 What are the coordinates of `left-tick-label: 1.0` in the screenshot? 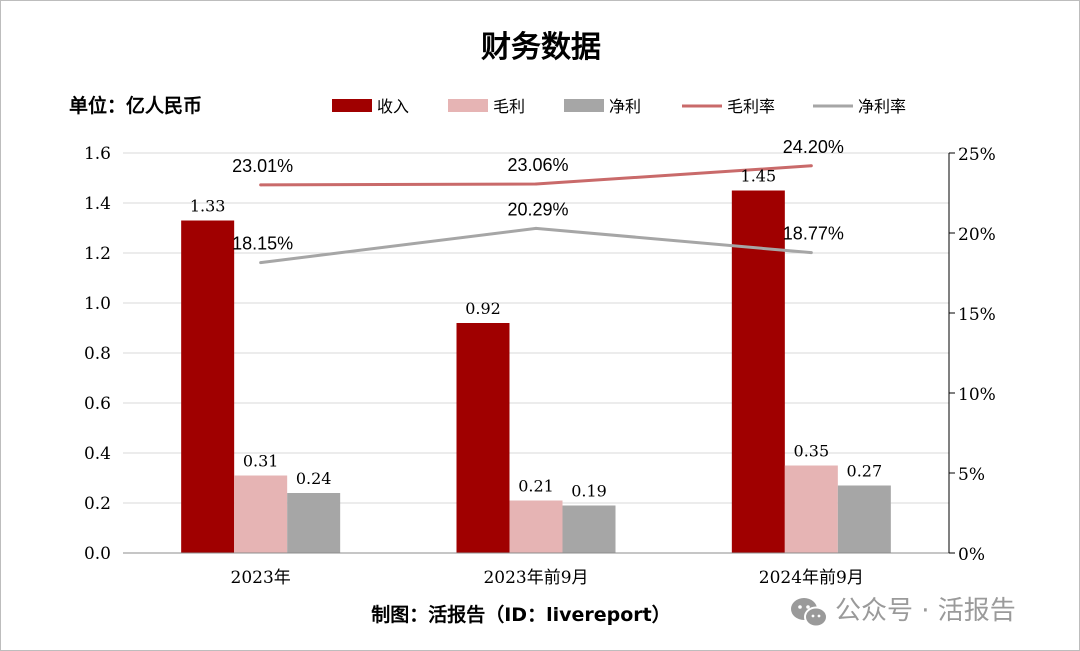 It's located at (97, 304).